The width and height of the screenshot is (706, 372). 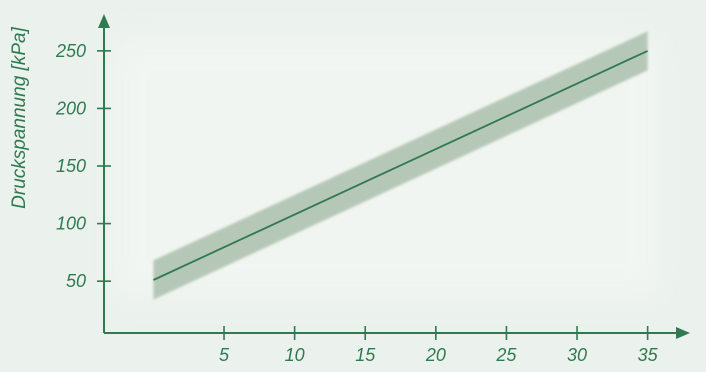 What do you see at coordinates (104, 21) in the screenshot?
I see `y-axis-arrow` at bounding box center [104, 21].